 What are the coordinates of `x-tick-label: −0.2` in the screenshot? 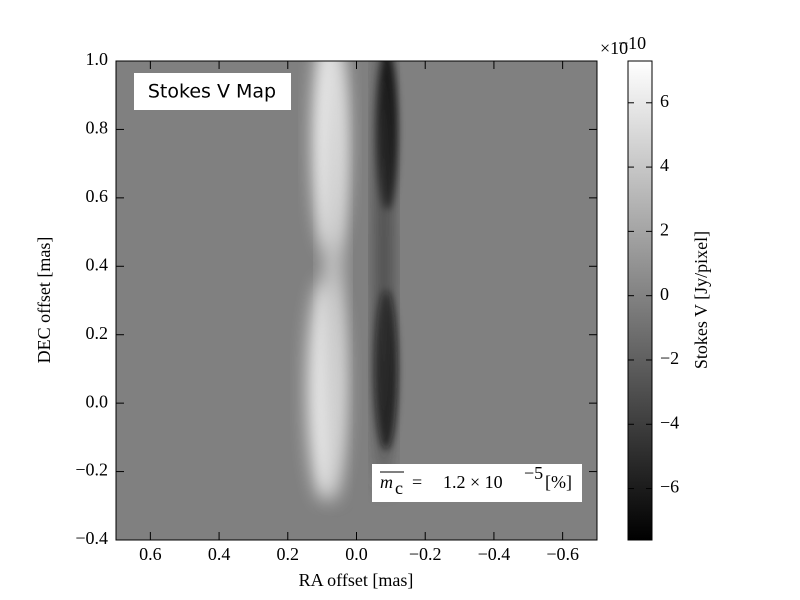 It's located at (425, 554).